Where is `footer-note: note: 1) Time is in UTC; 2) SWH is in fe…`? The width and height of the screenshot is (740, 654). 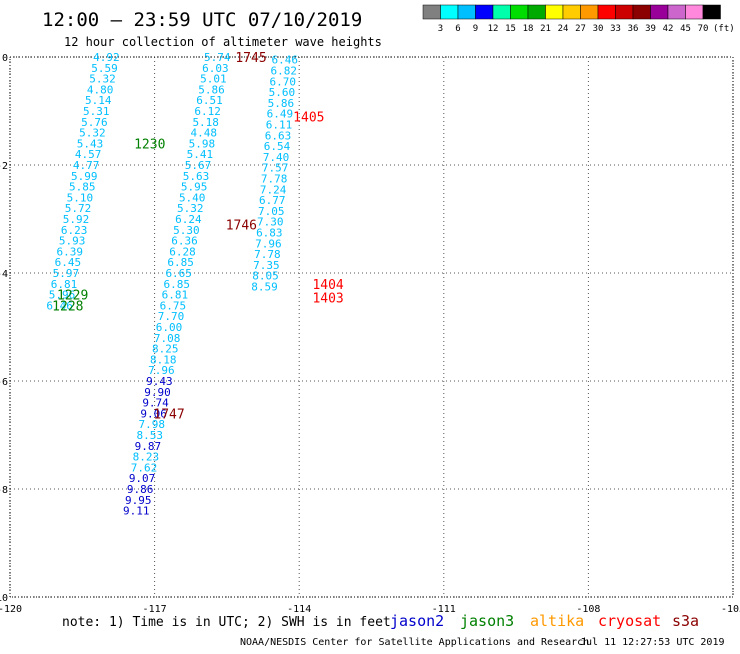 footer-note: note: 1) Time is in UTC; 2) SWH is in fe… is located at coordinates (226, 622).